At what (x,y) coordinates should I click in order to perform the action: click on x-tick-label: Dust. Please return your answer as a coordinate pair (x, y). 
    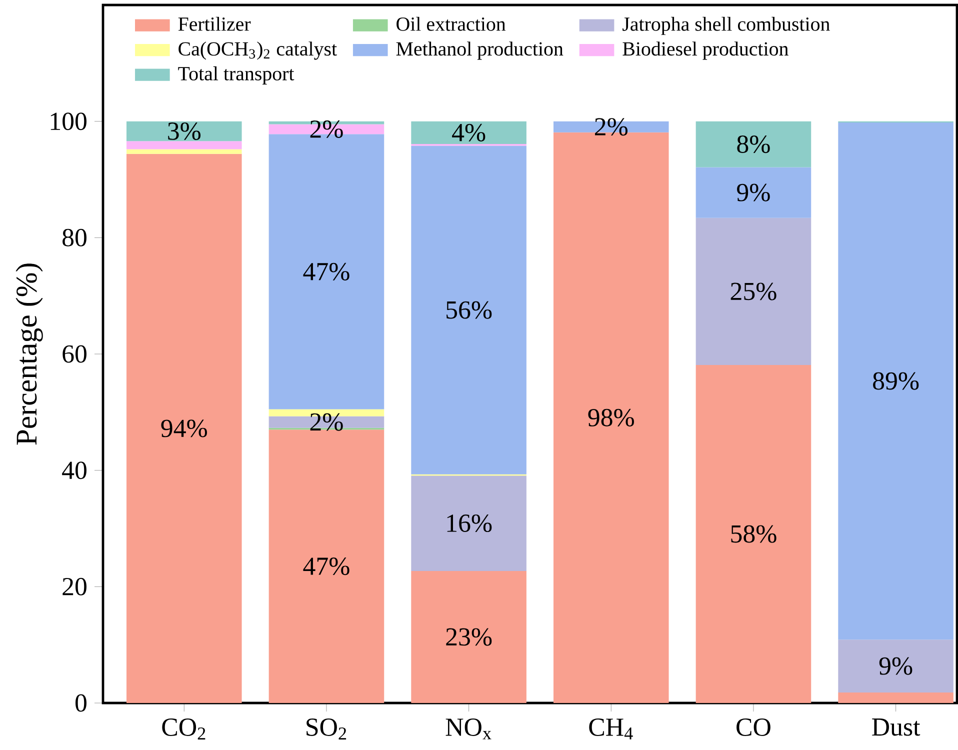
    Looking at the image, I should click on (896, 727).